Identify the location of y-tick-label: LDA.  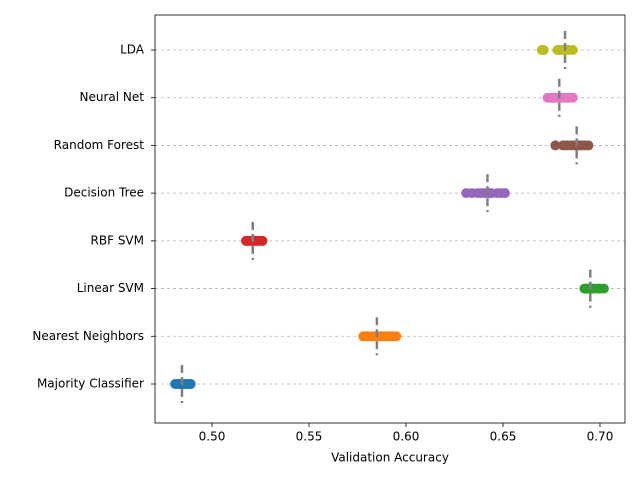
(132, 50).